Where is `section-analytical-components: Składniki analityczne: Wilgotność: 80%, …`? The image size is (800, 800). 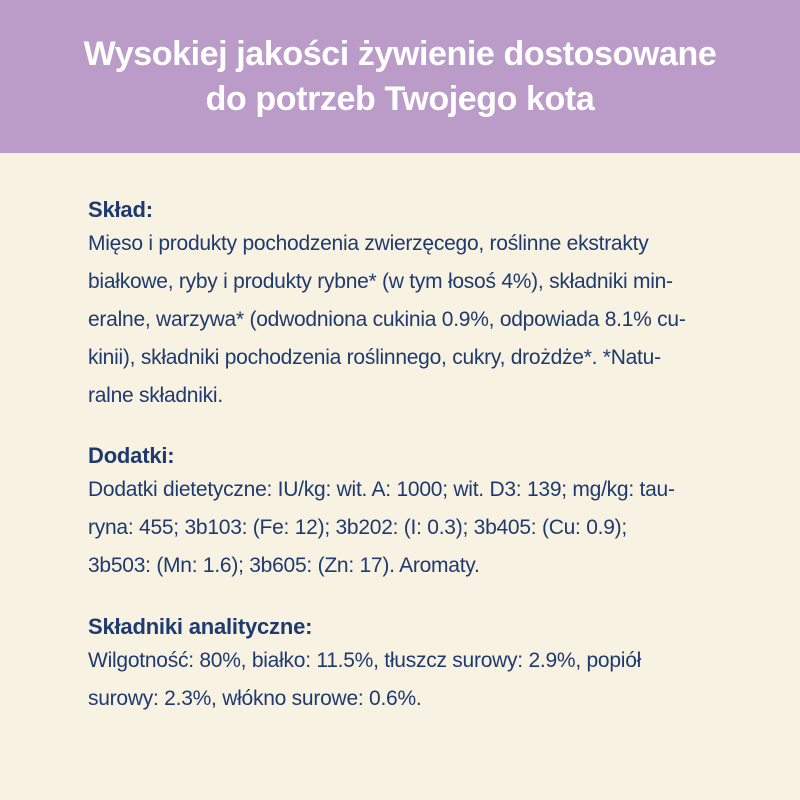
section-analytical-components: Składniki analityczne: Wilgotność: 80%, … is located at coordinates (414, 666).